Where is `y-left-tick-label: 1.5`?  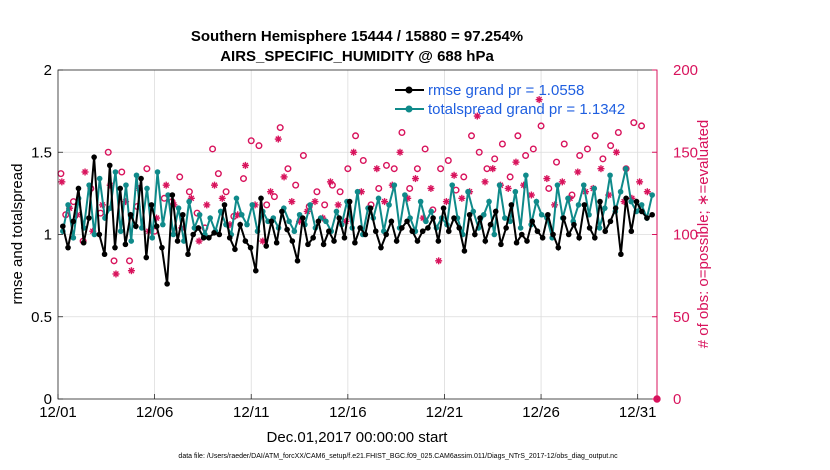
y-left-tick-label: 1.5 is located at coordinates (41, 152).